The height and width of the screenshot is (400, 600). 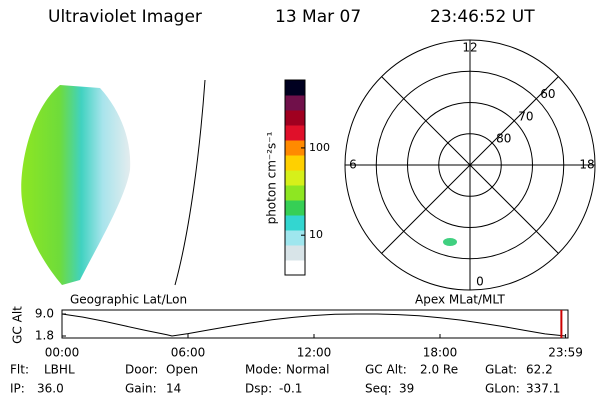 What do you see at coordinates (319, 147) in the screenshot?
I see `colorbar-tick-label: 100` at bounding box center [319, 147].